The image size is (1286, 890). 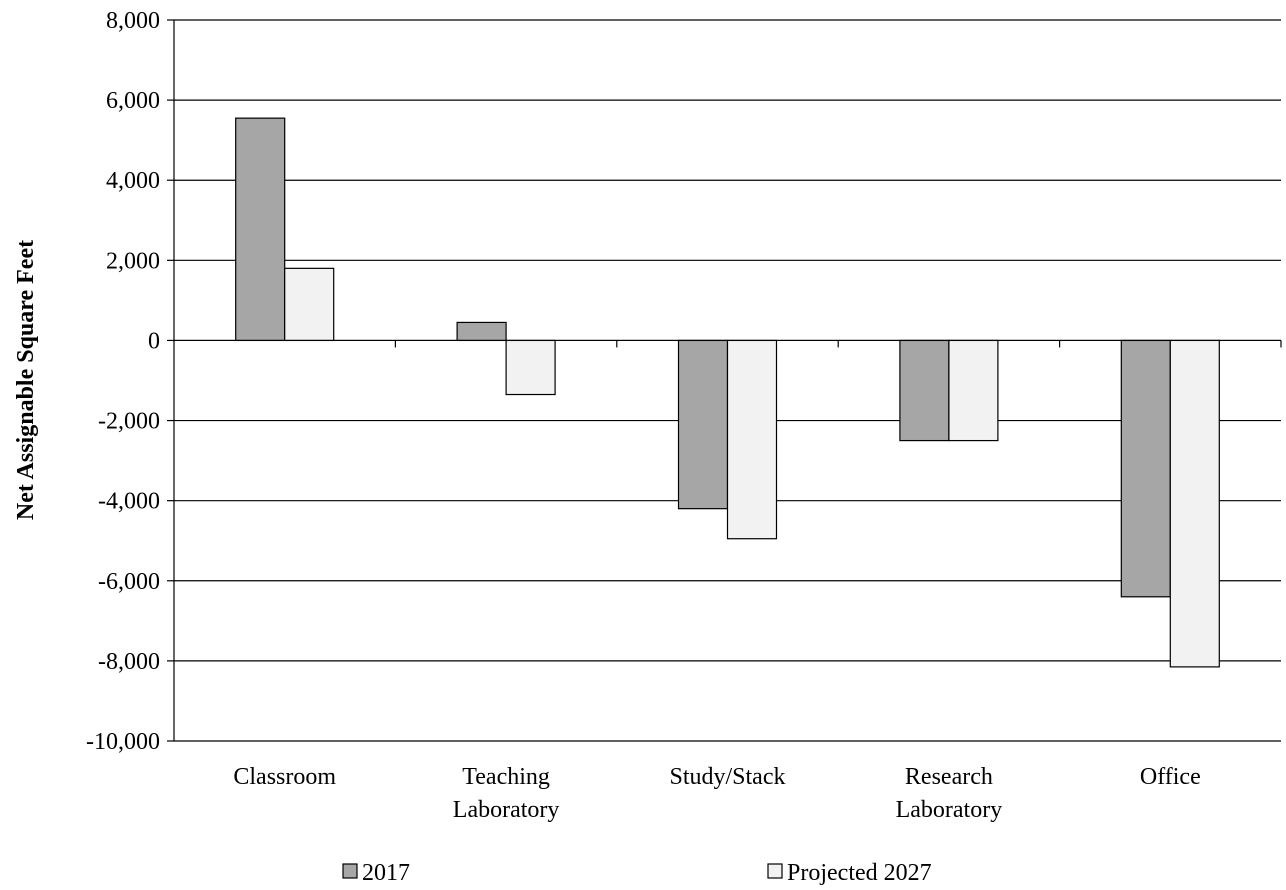 What do you see at coordinates (284, 777) in the screenshot?
I see `category-label: Classroom` at bounding box center [284, 777].